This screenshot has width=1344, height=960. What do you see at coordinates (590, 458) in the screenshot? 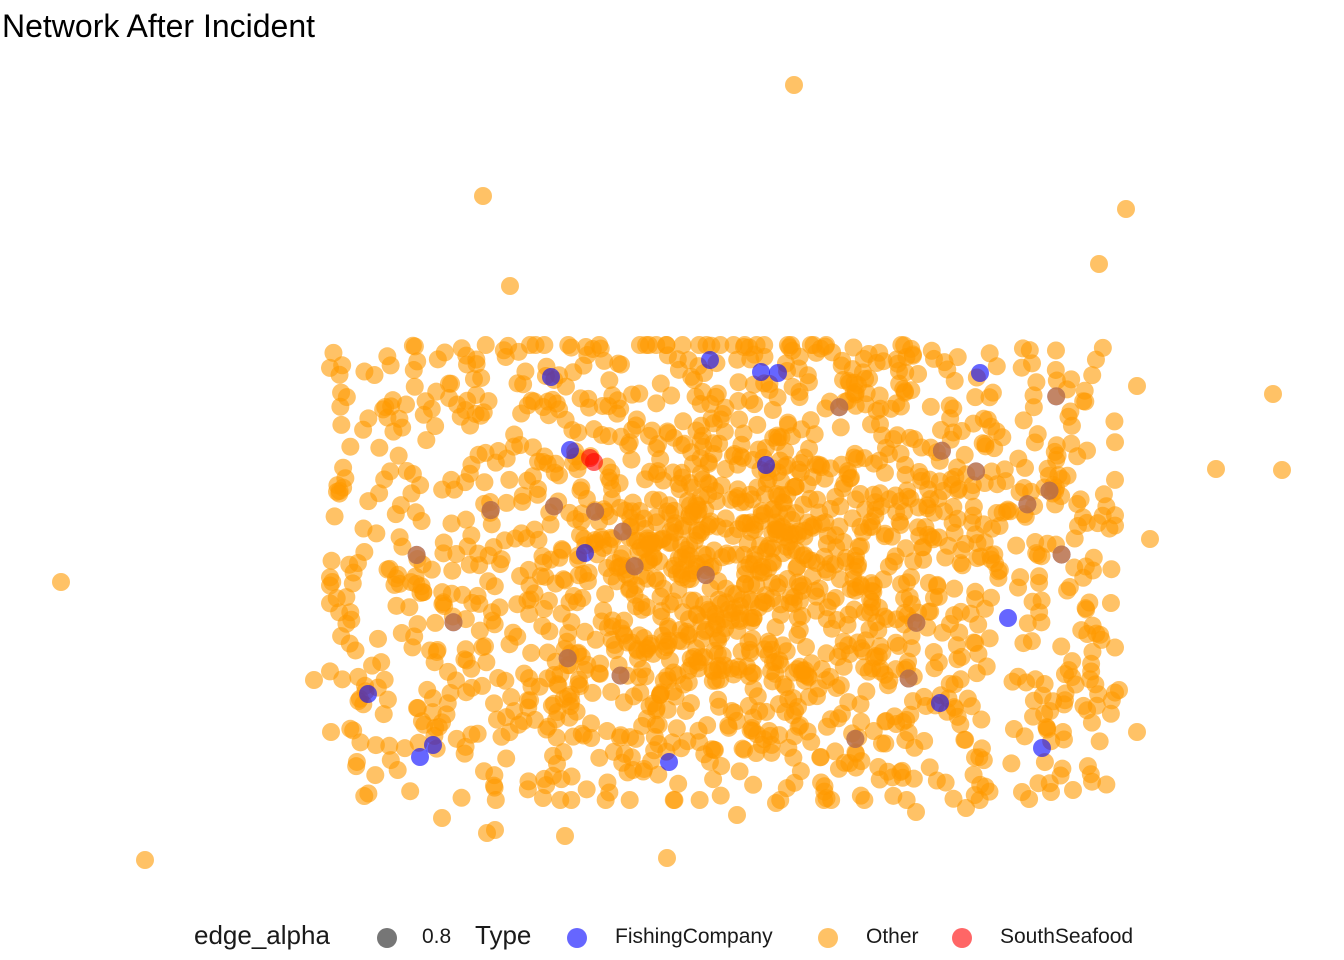
I see `point-southseafood` at bounding box center [590, 458].